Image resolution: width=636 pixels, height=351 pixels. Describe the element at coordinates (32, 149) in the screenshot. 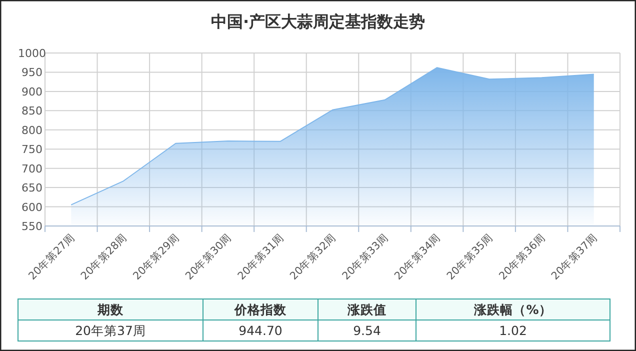

I see `y-tick-label: 750` at that location.